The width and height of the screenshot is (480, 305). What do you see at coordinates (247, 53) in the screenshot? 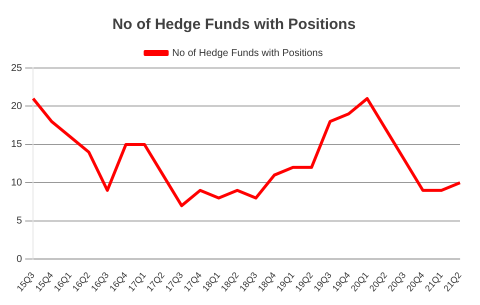
I see `legend-label: No of Hedge Funds with Positions` at bounding box center [247, 53].